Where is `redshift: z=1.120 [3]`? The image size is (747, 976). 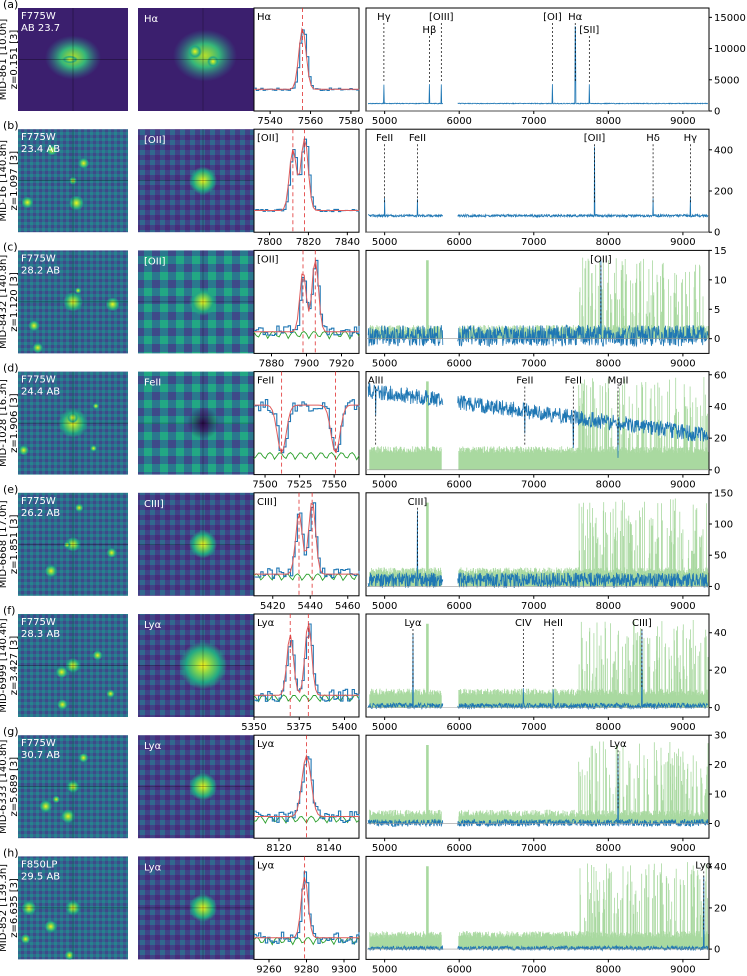 redshift: z=1.120 [3] is located at coordinates (14, 302).